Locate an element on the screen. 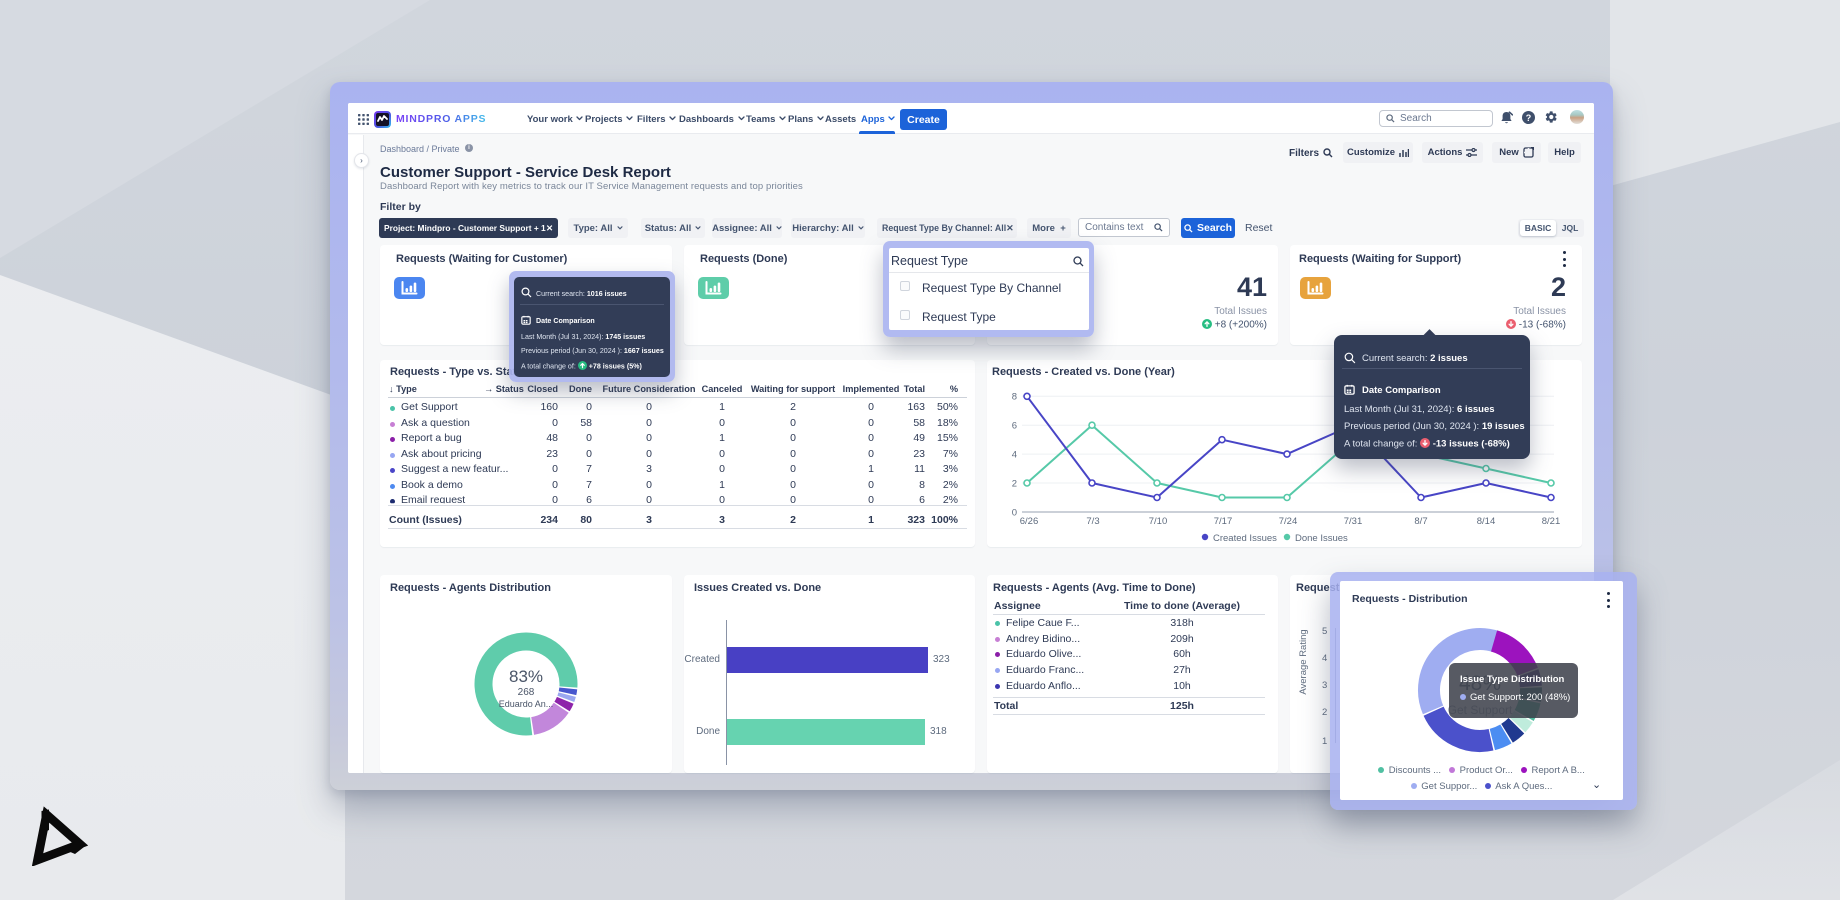 Image resolution: width=1840 pixels, height=900 pixels. svg-text: 7/31 is located at coordinates (1353, 521).